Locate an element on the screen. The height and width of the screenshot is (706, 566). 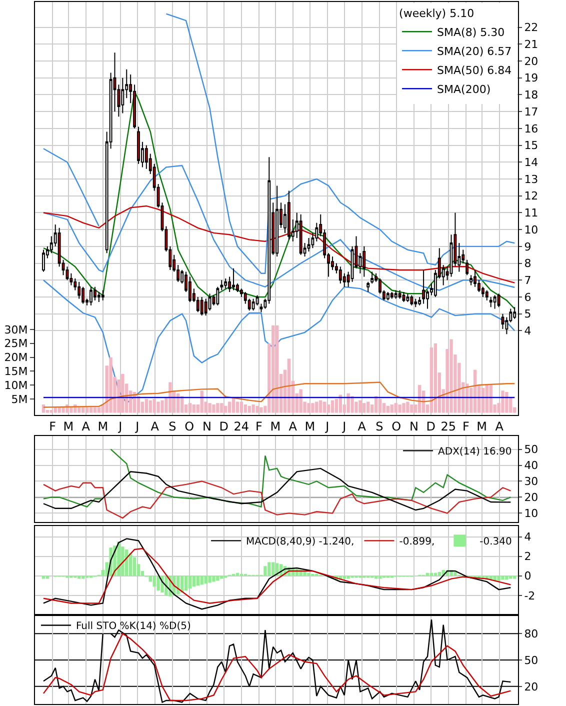
legend-label: SMA(20) 6.57 is located at coordinates (474, 51).